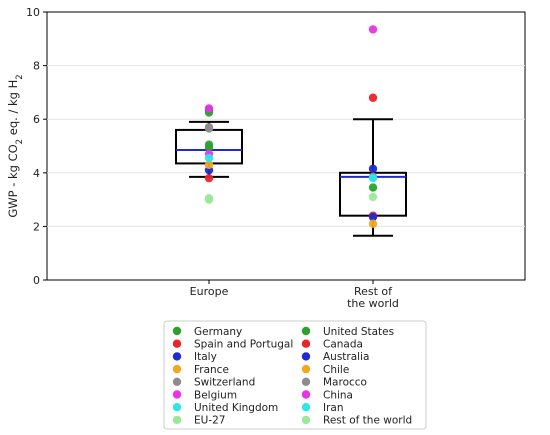 This screenshot has height=435, width=550. Describe the element at coordinates (36, 173) in the screenshot. I see `y-tick-label: 4` at that location.